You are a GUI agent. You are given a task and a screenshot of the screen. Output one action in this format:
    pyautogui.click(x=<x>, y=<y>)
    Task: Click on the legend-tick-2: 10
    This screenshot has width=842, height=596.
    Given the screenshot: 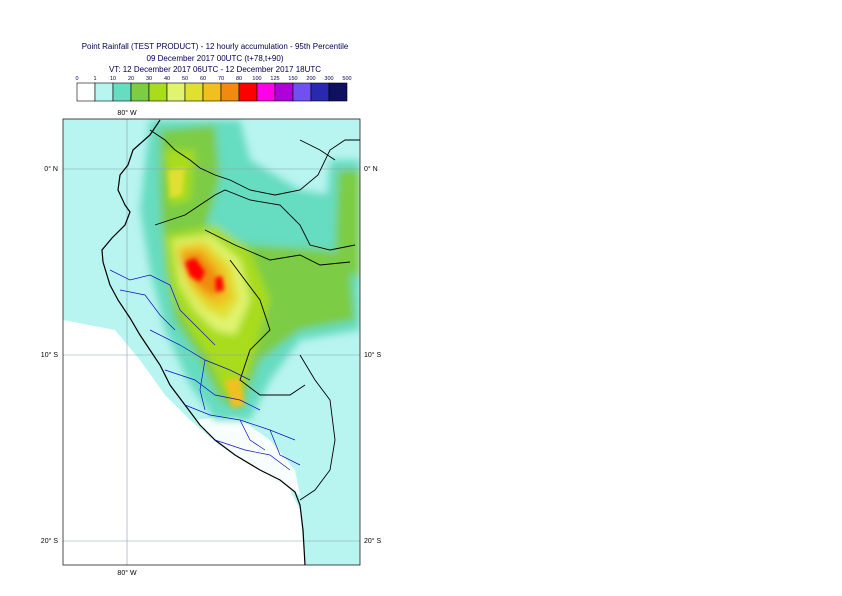 What is the action you would take?
    pyautogui.click(x=113, y=79)
    